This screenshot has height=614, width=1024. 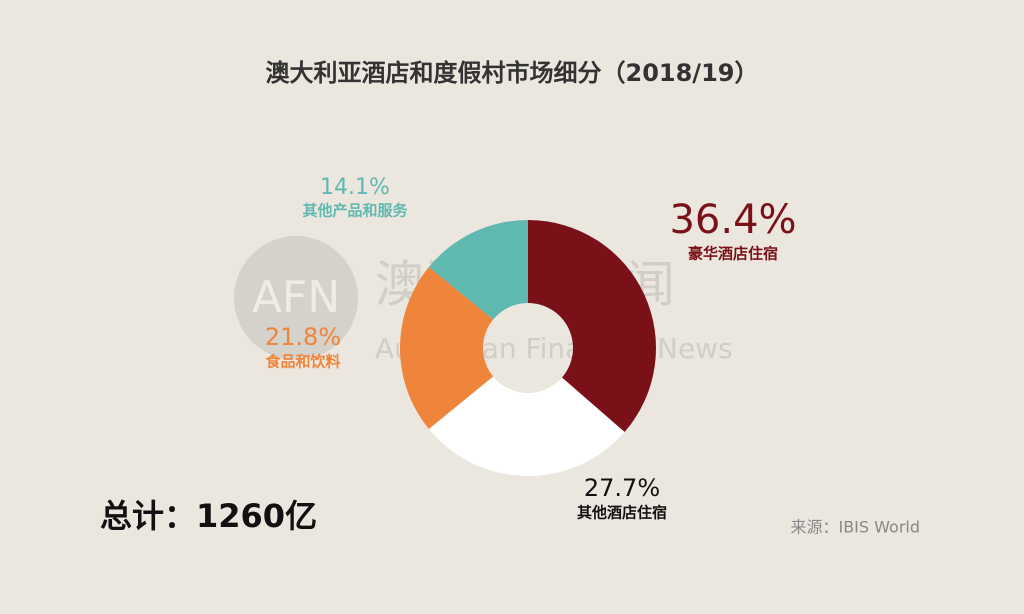 I want to click on watermark-circle, so click(x=296, y=298).